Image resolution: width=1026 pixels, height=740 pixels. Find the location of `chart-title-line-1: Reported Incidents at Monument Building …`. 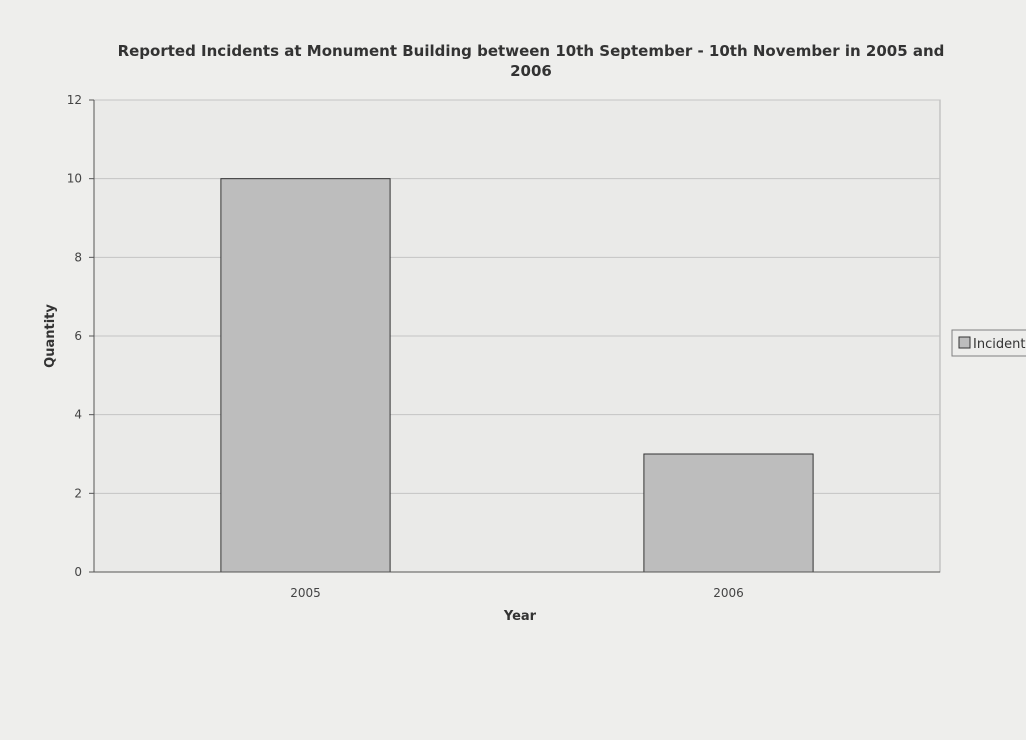

chart-title-line-1: Reported Incidents at Monument Building … is located at coordinates (531, 51).